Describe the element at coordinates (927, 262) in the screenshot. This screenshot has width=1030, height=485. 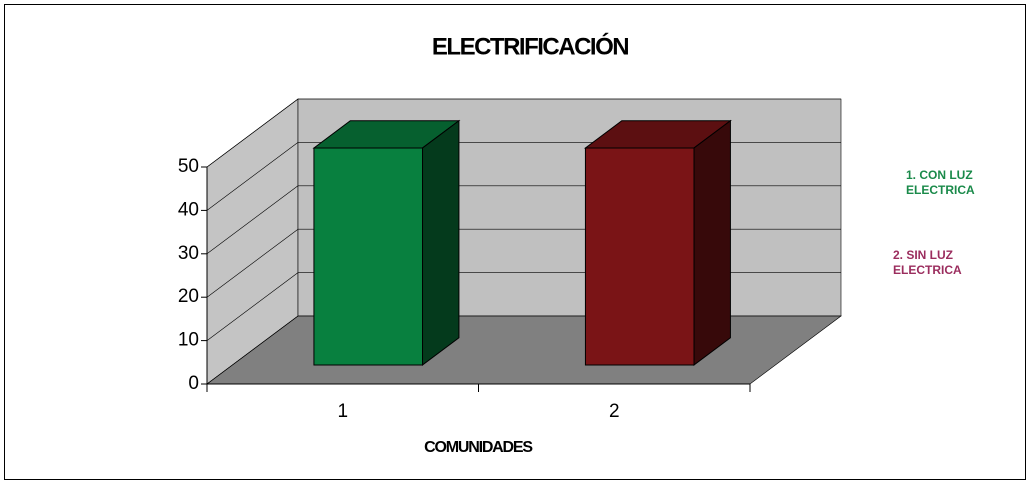
I see `legend-entry: 2. SIN LUZ ELECTRICA` at that location.